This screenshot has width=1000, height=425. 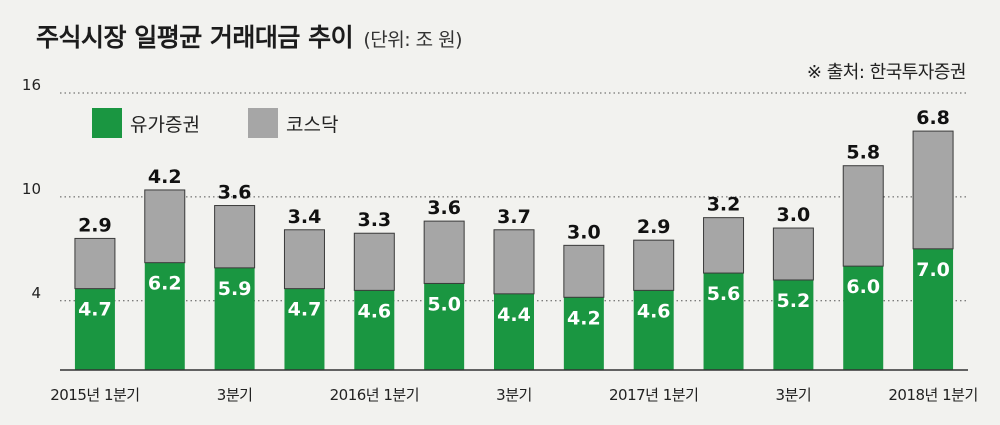 I want to click on label-yuga-8: 4.6, so click(x=654, y=311).